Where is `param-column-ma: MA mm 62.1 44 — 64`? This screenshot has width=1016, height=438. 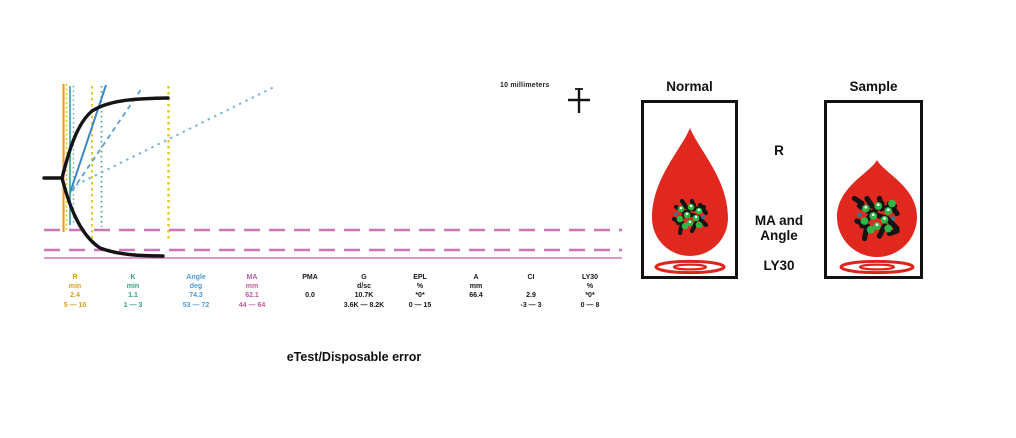
param-column-ma: MA mm 62.1 44 — 64 is located at coordinates (252, 291).